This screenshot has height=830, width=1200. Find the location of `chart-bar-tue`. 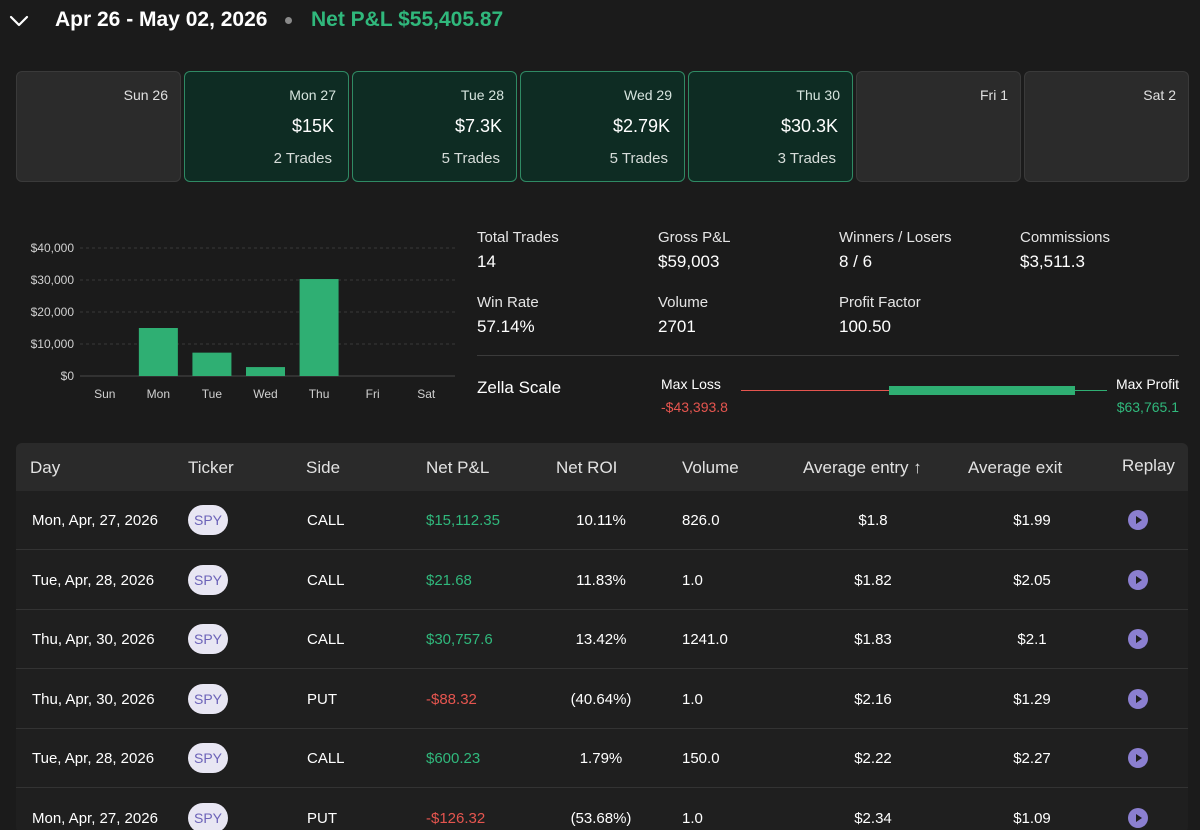

chart-bar-tue is located at coordinates (212, 364).